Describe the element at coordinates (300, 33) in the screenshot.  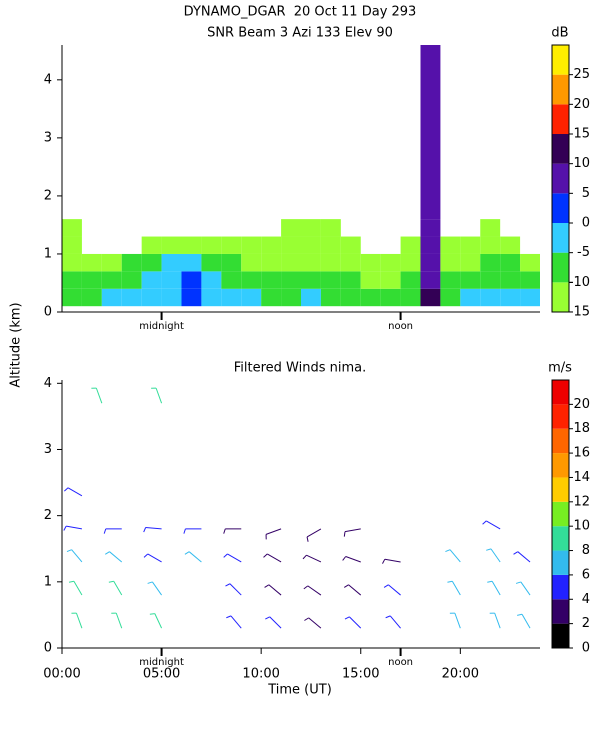
I see `chart-subtitle: SNR Beam 3 Azi 133 Elev 90` at that location.